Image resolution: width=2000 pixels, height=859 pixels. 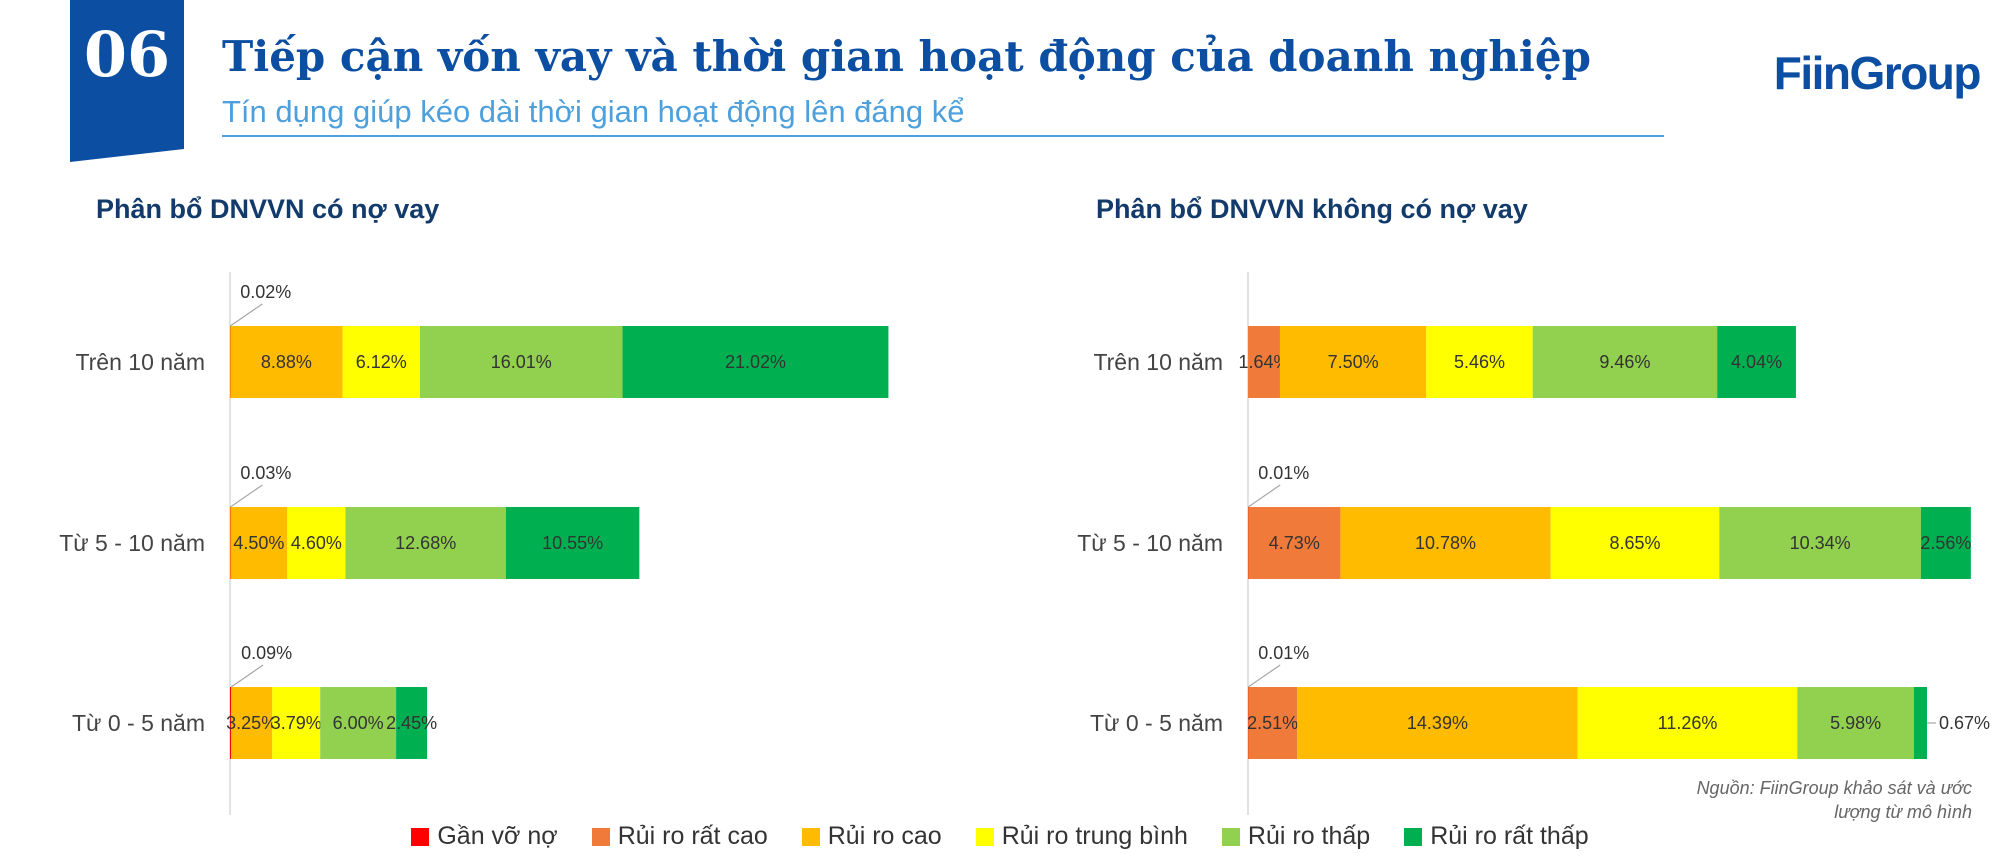 I want to click on data-label-rui-ro-thap-tu-5-10-nam: 12.68%, so click(x=425, y=543).